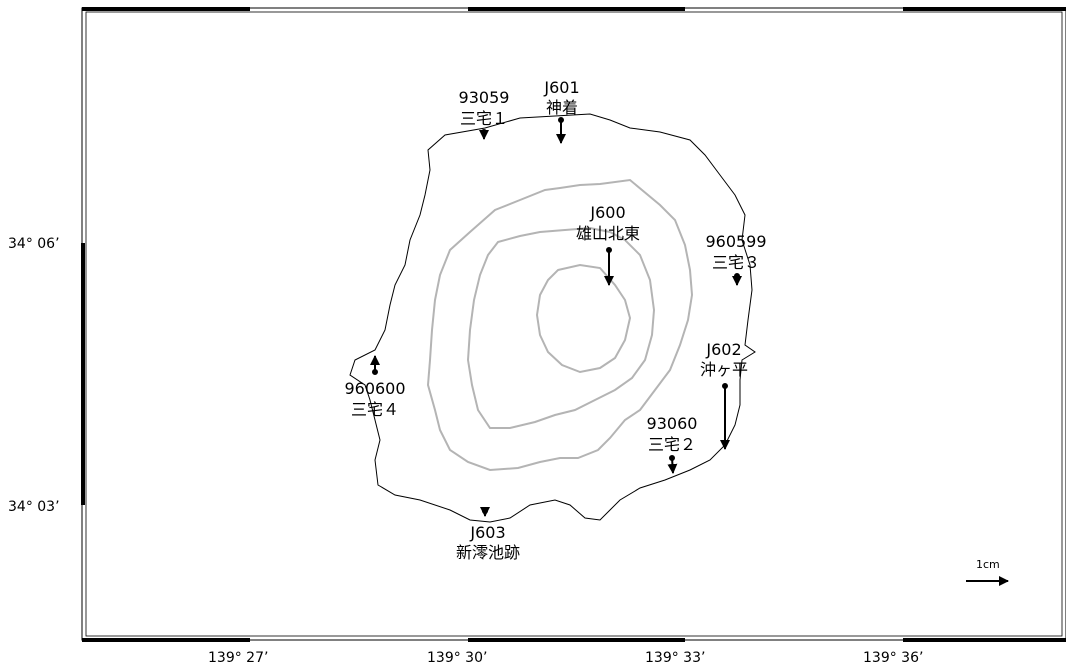  Describe the element at coordinates (34, 507) in the screenshot. I see `lat-label-34-03: 34° 03’` at that location.